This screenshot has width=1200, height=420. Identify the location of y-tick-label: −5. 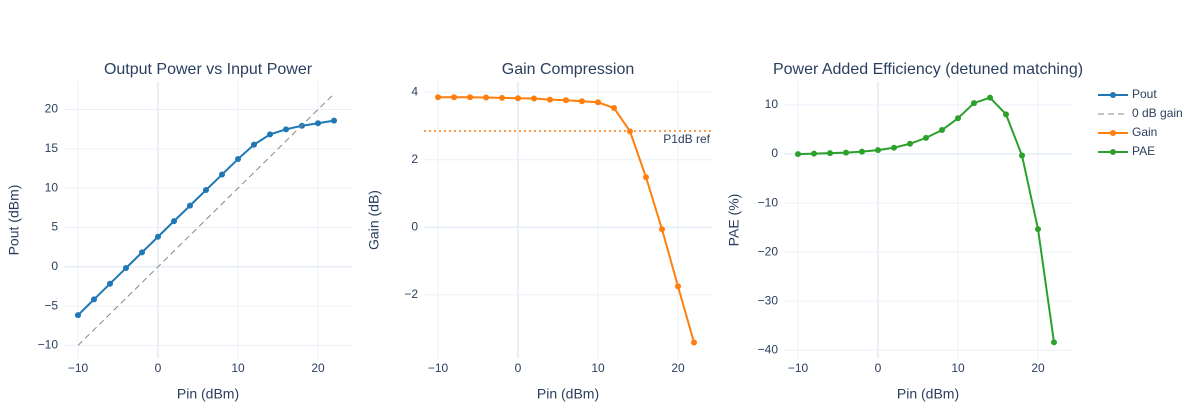
(51, 305).